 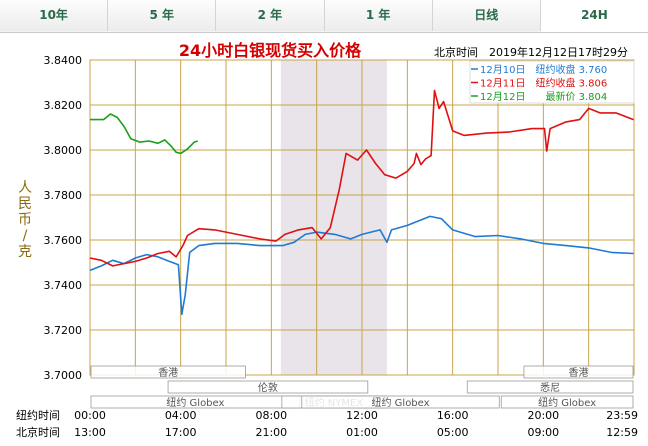 What do you see at coordinates (25, 236) in the screenshot?
I see `y-axis-label-char: /` at bounding box center [25, 236].